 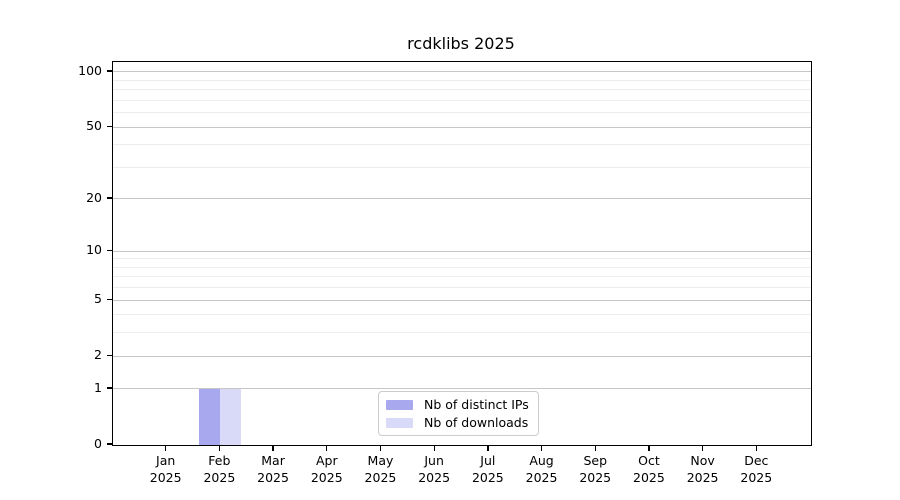 I want to click on x-tick-month: Mar, so click(x=273, y=460).